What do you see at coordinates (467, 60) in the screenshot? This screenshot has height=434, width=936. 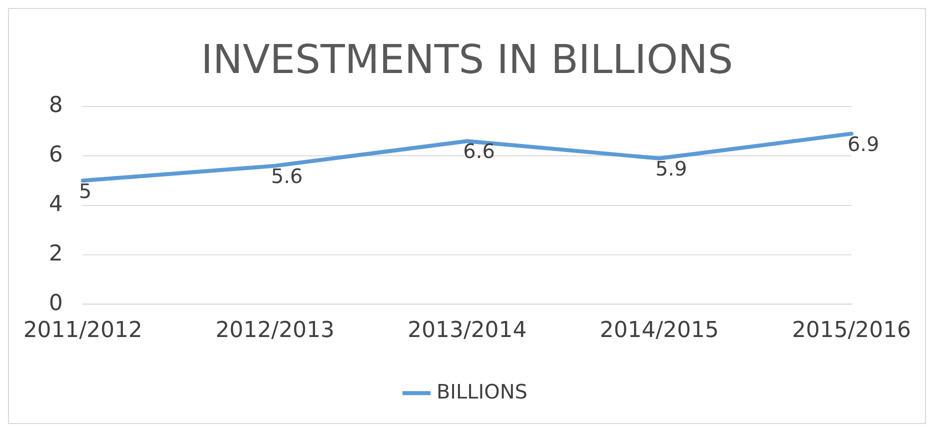 I see `chart-title: INVESTMENTS IN BILLIONS` at bounding box center [467, 60].